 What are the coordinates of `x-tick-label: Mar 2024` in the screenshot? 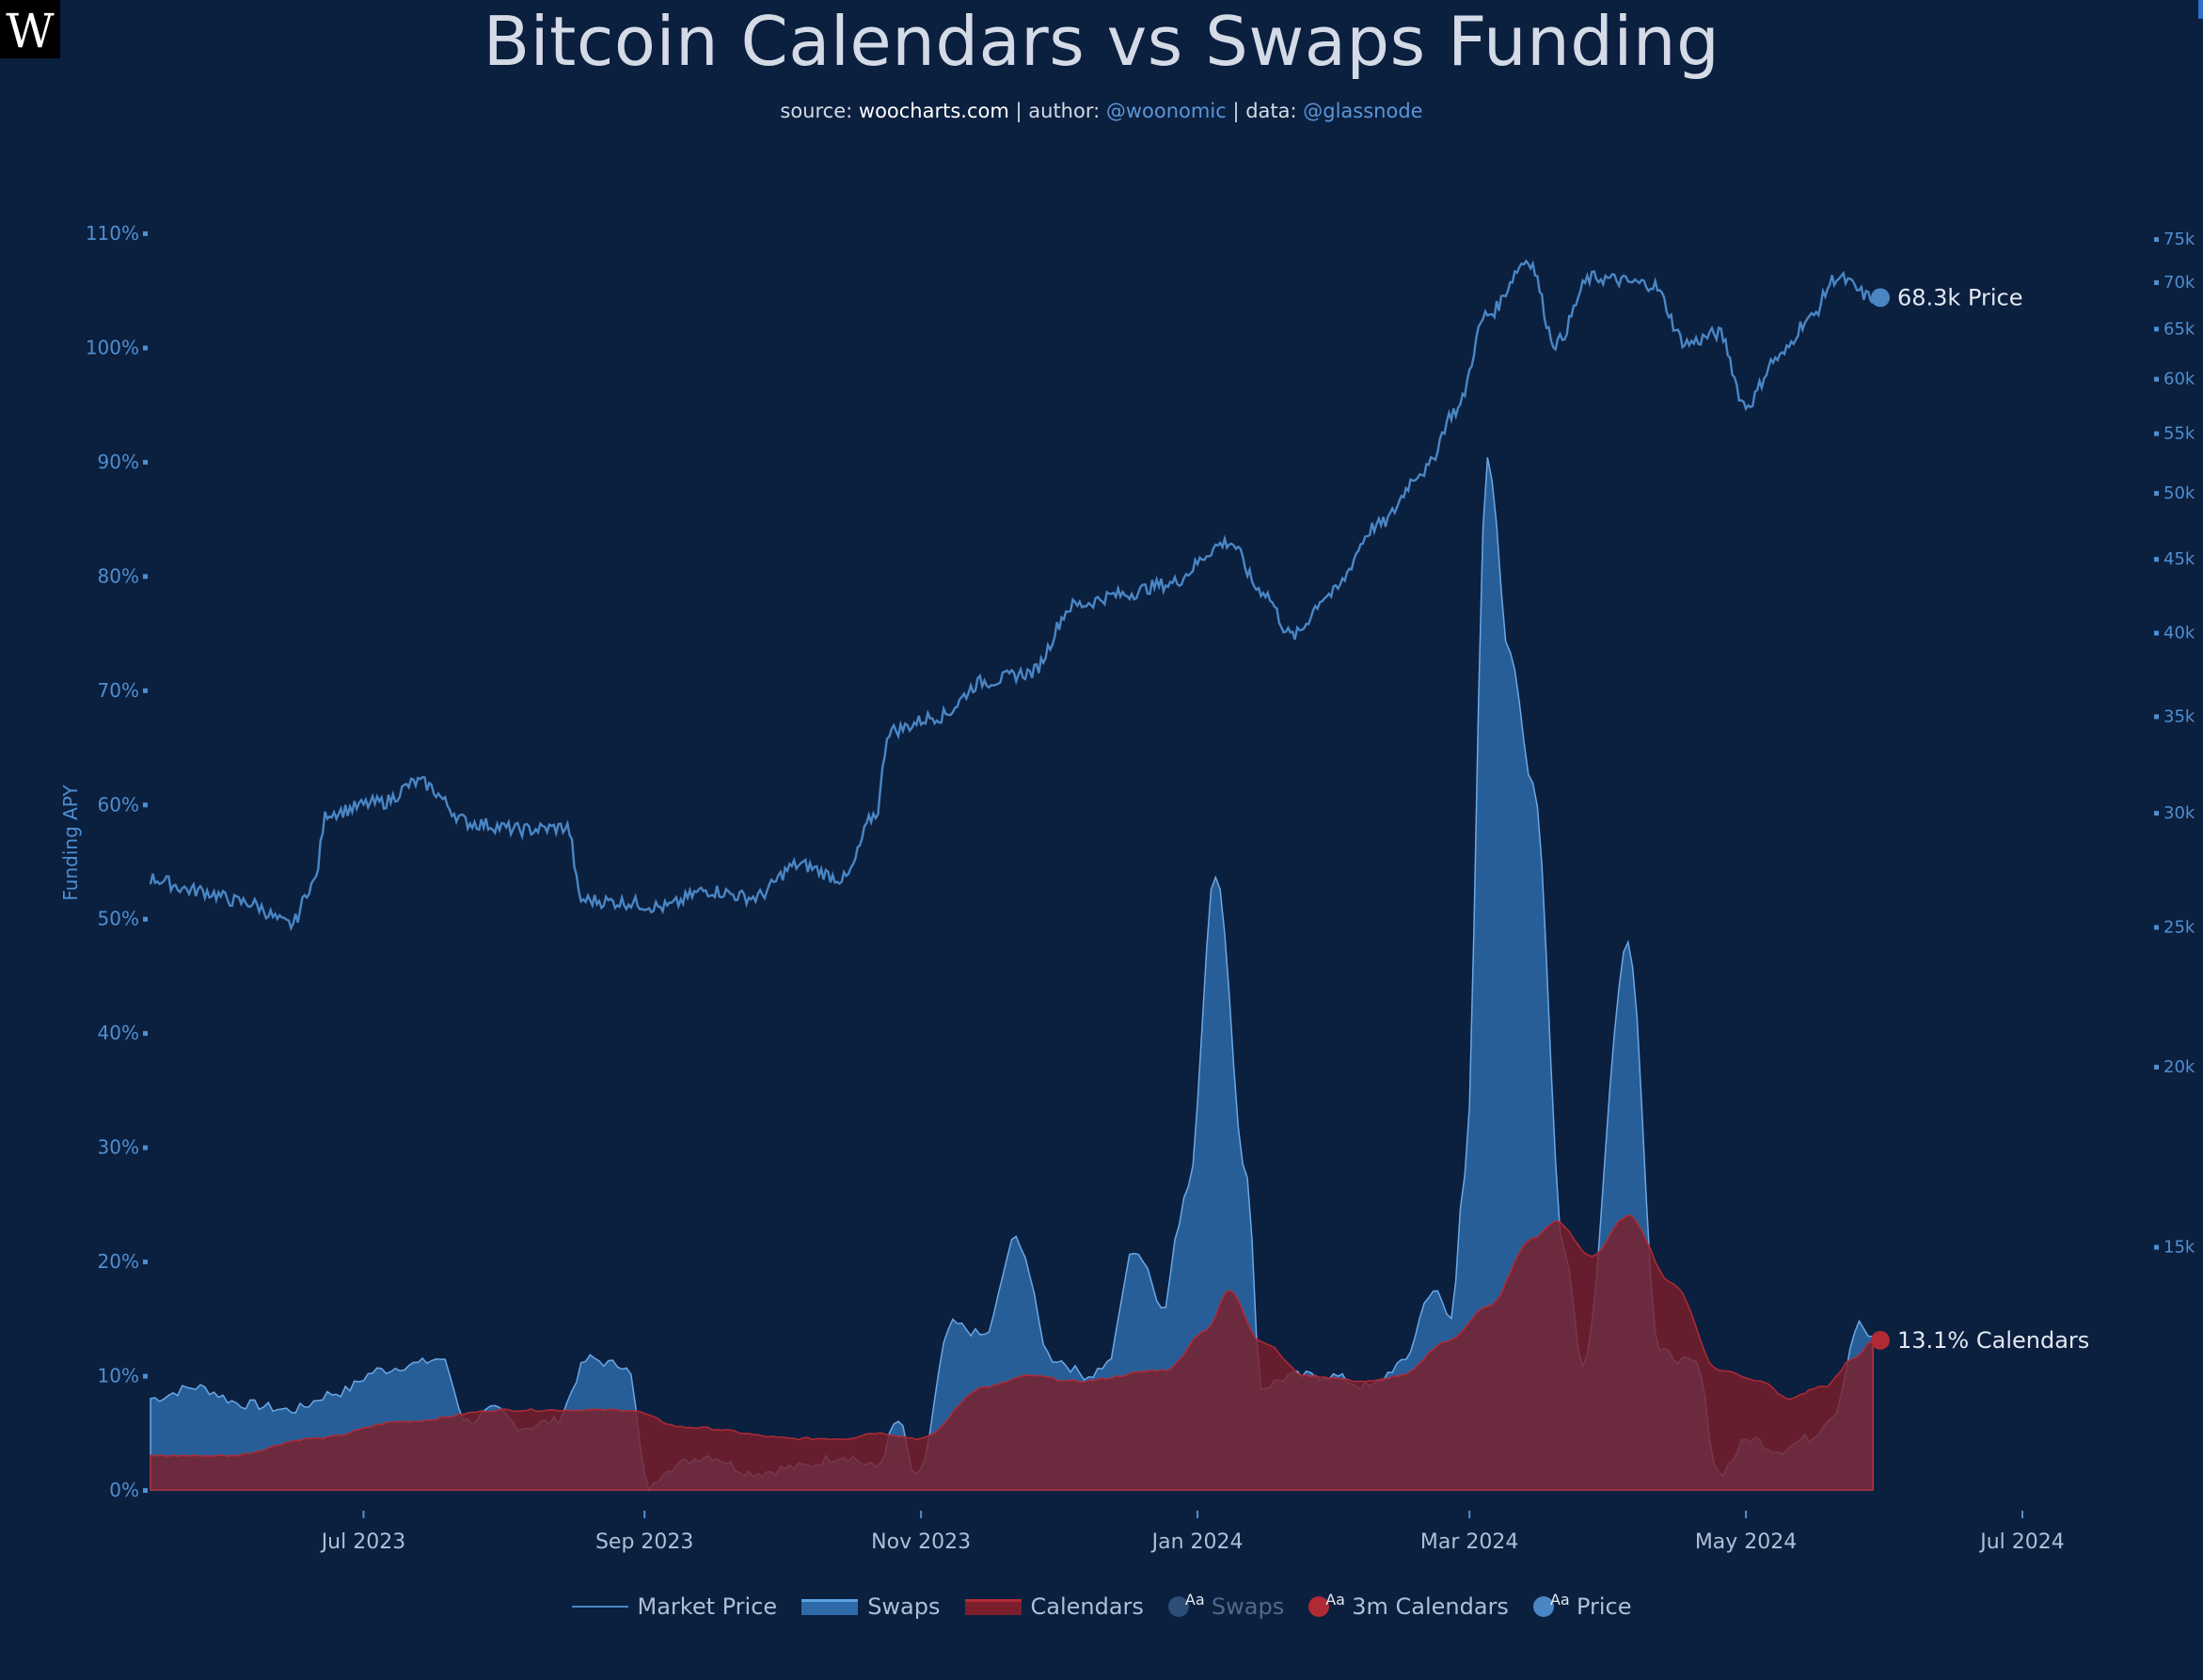 It's located at (1470, 1542).